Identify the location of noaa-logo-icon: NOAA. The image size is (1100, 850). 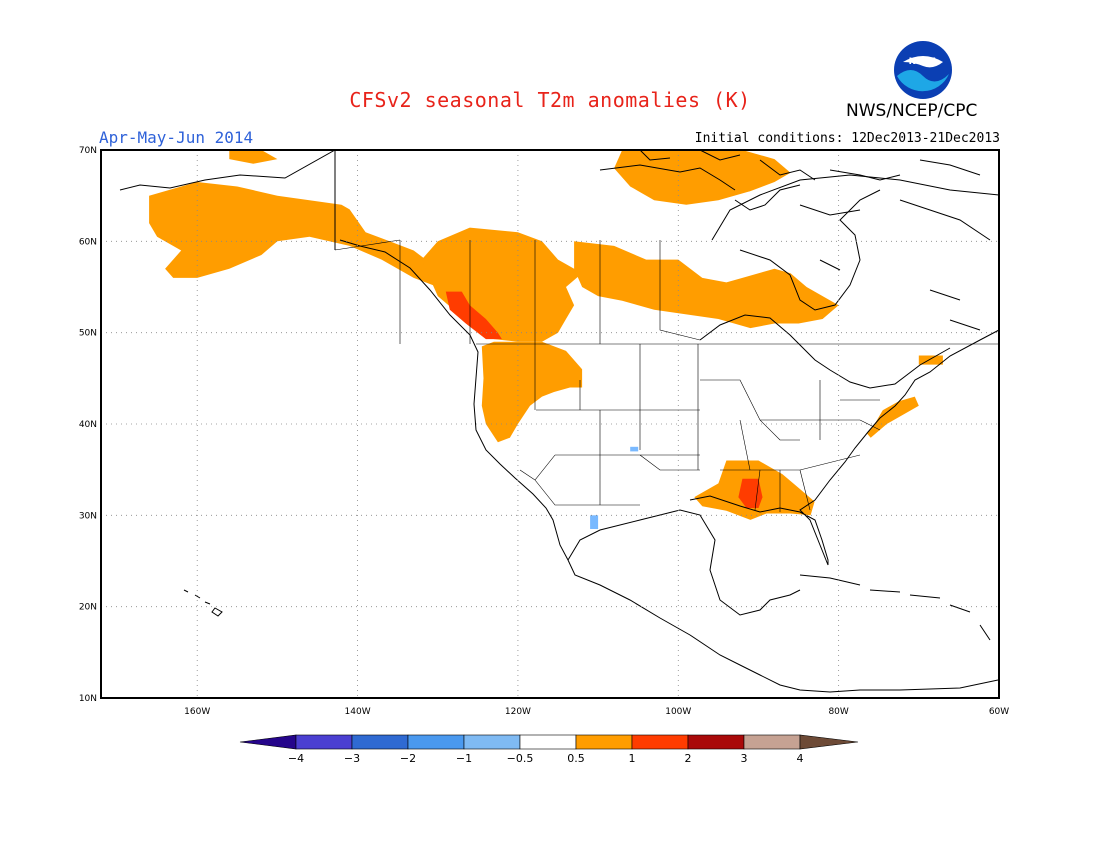
(923, 70).